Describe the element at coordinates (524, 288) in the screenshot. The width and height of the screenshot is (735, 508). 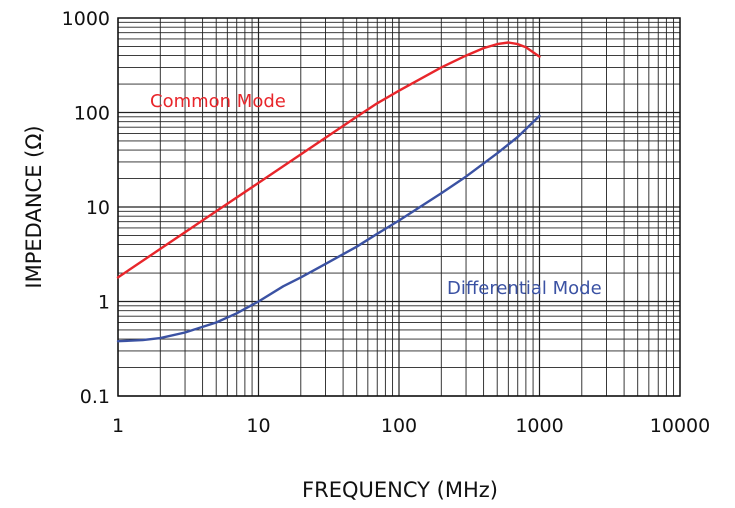
I see `series-label-differential-mode: Differential Mode` at that location.